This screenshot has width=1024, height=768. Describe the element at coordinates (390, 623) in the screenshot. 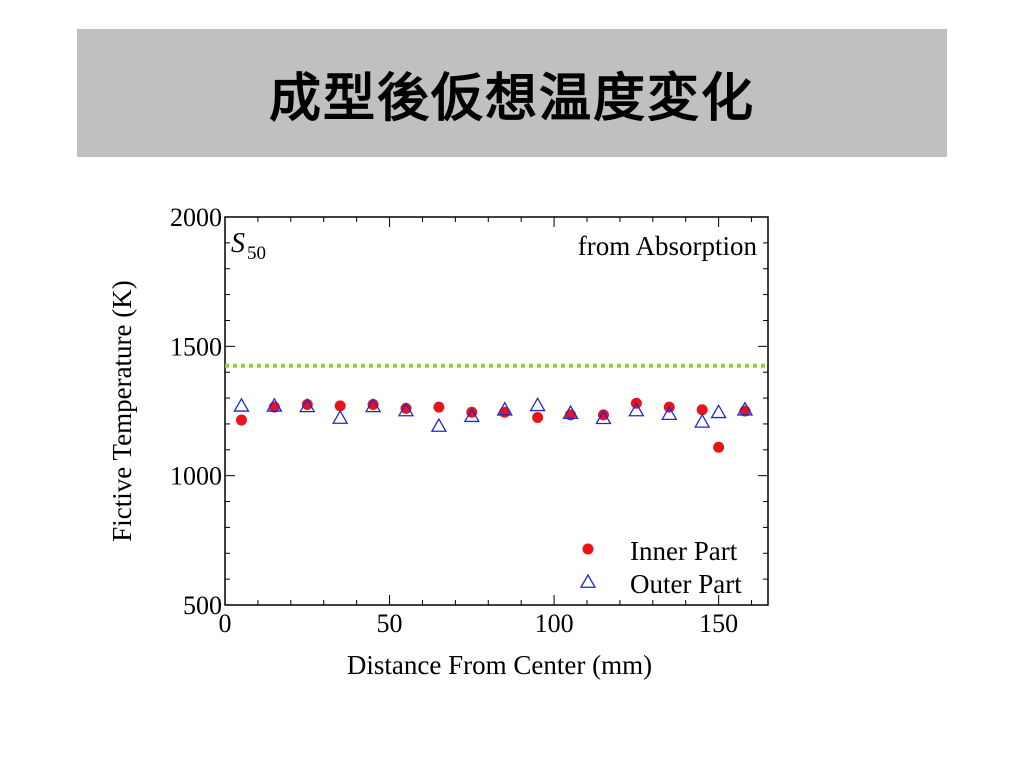

I see `x-tick-label: 50` at that location.